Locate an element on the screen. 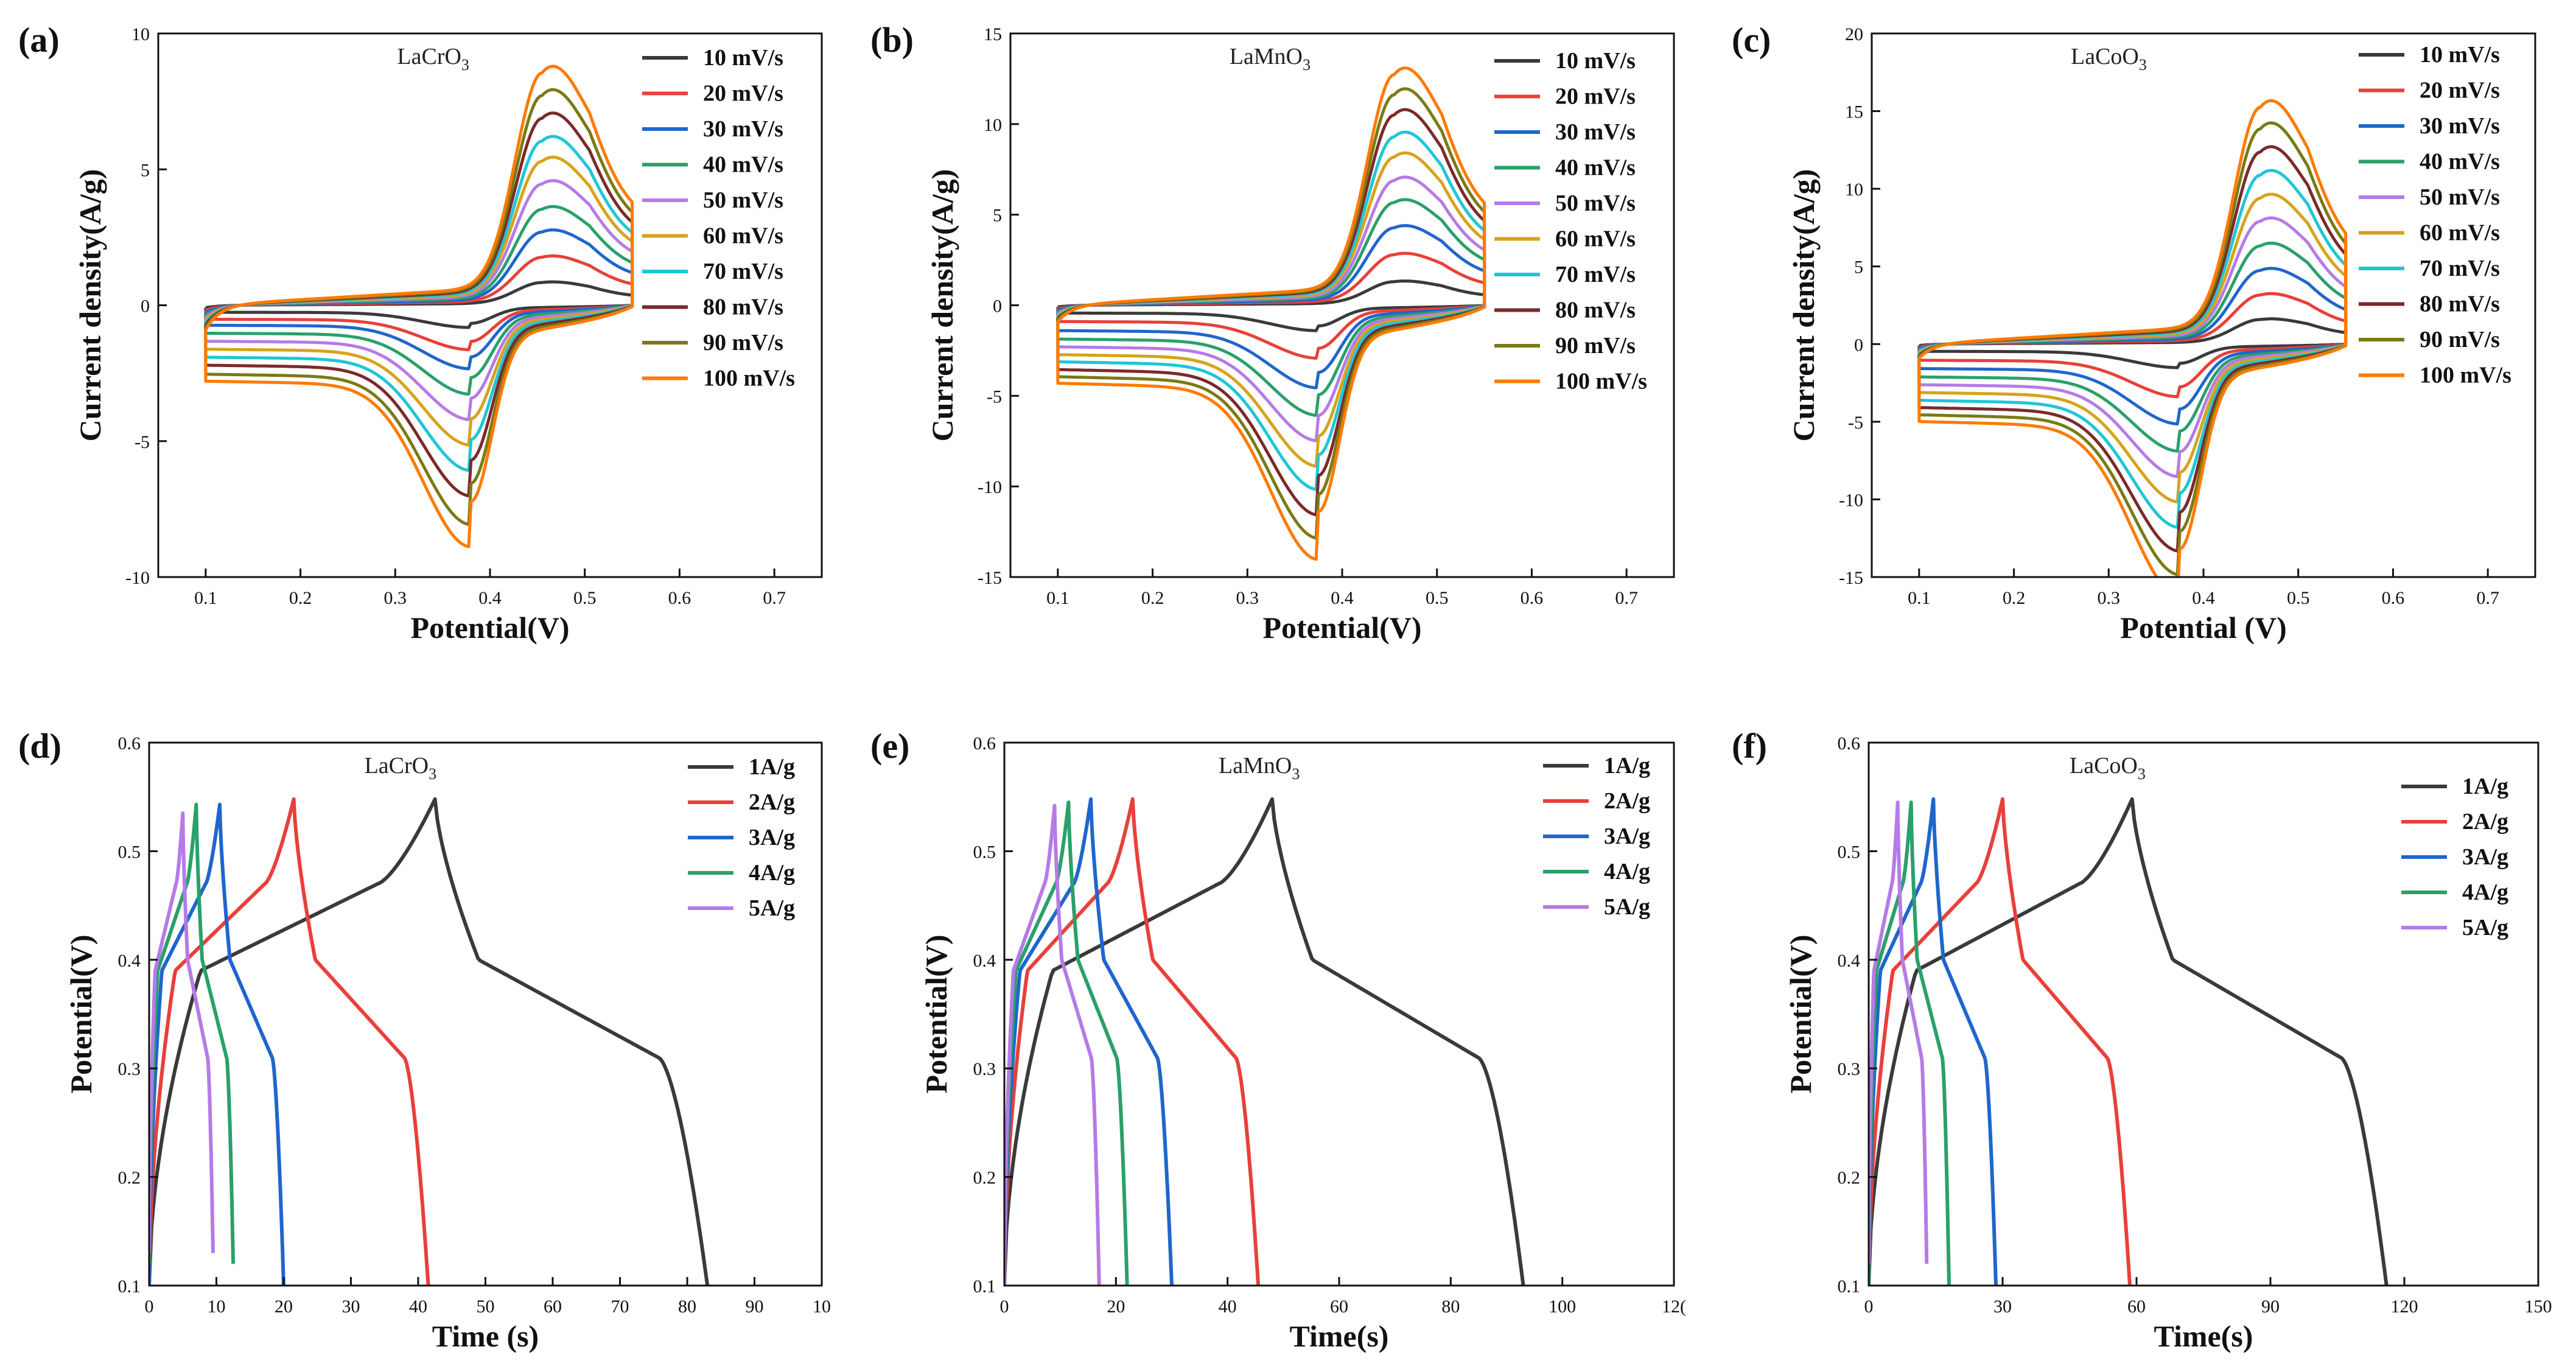 The width and height of the screenshot is (2576, 1372). panel-label: (c) is located at coordinates (1752, 40).